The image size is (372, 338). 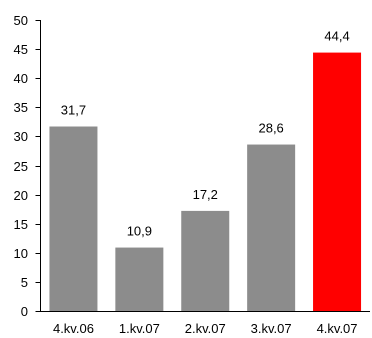 What do you see at coordinates (270, 128) in the screenshot?
I see `data-label-3.kv.07: 28,6` at bounding box center [270, 128].